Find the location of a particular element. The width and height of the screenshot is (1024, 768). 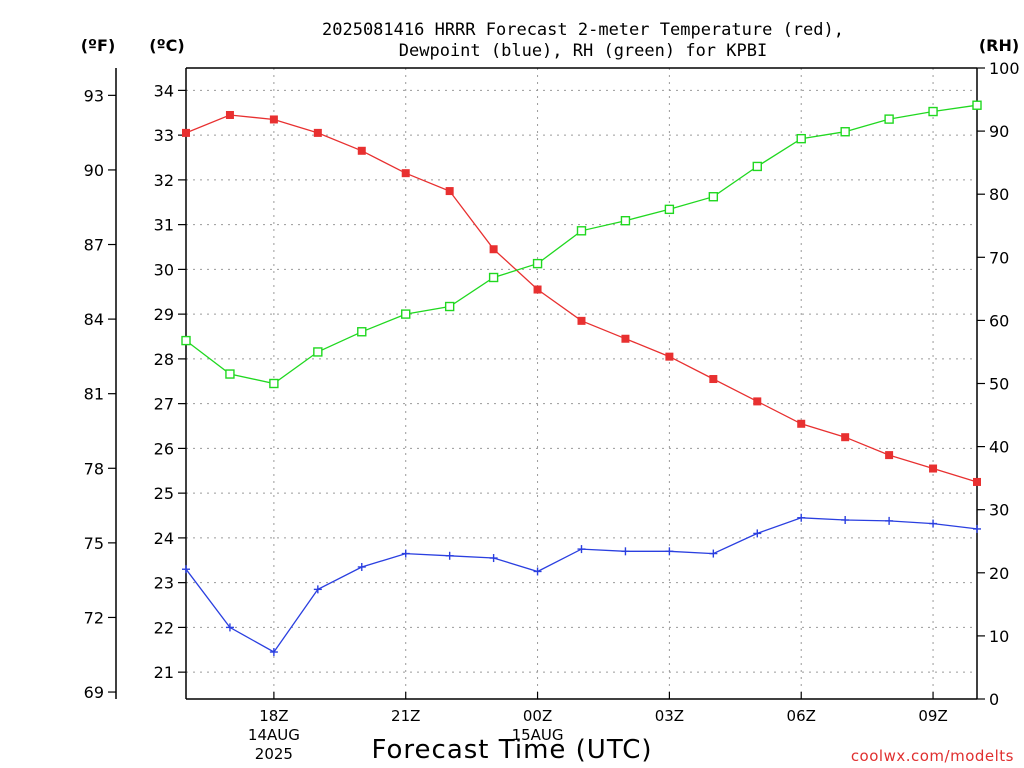

celsius-tick-label: 34 is located at coordinates (164, 90).